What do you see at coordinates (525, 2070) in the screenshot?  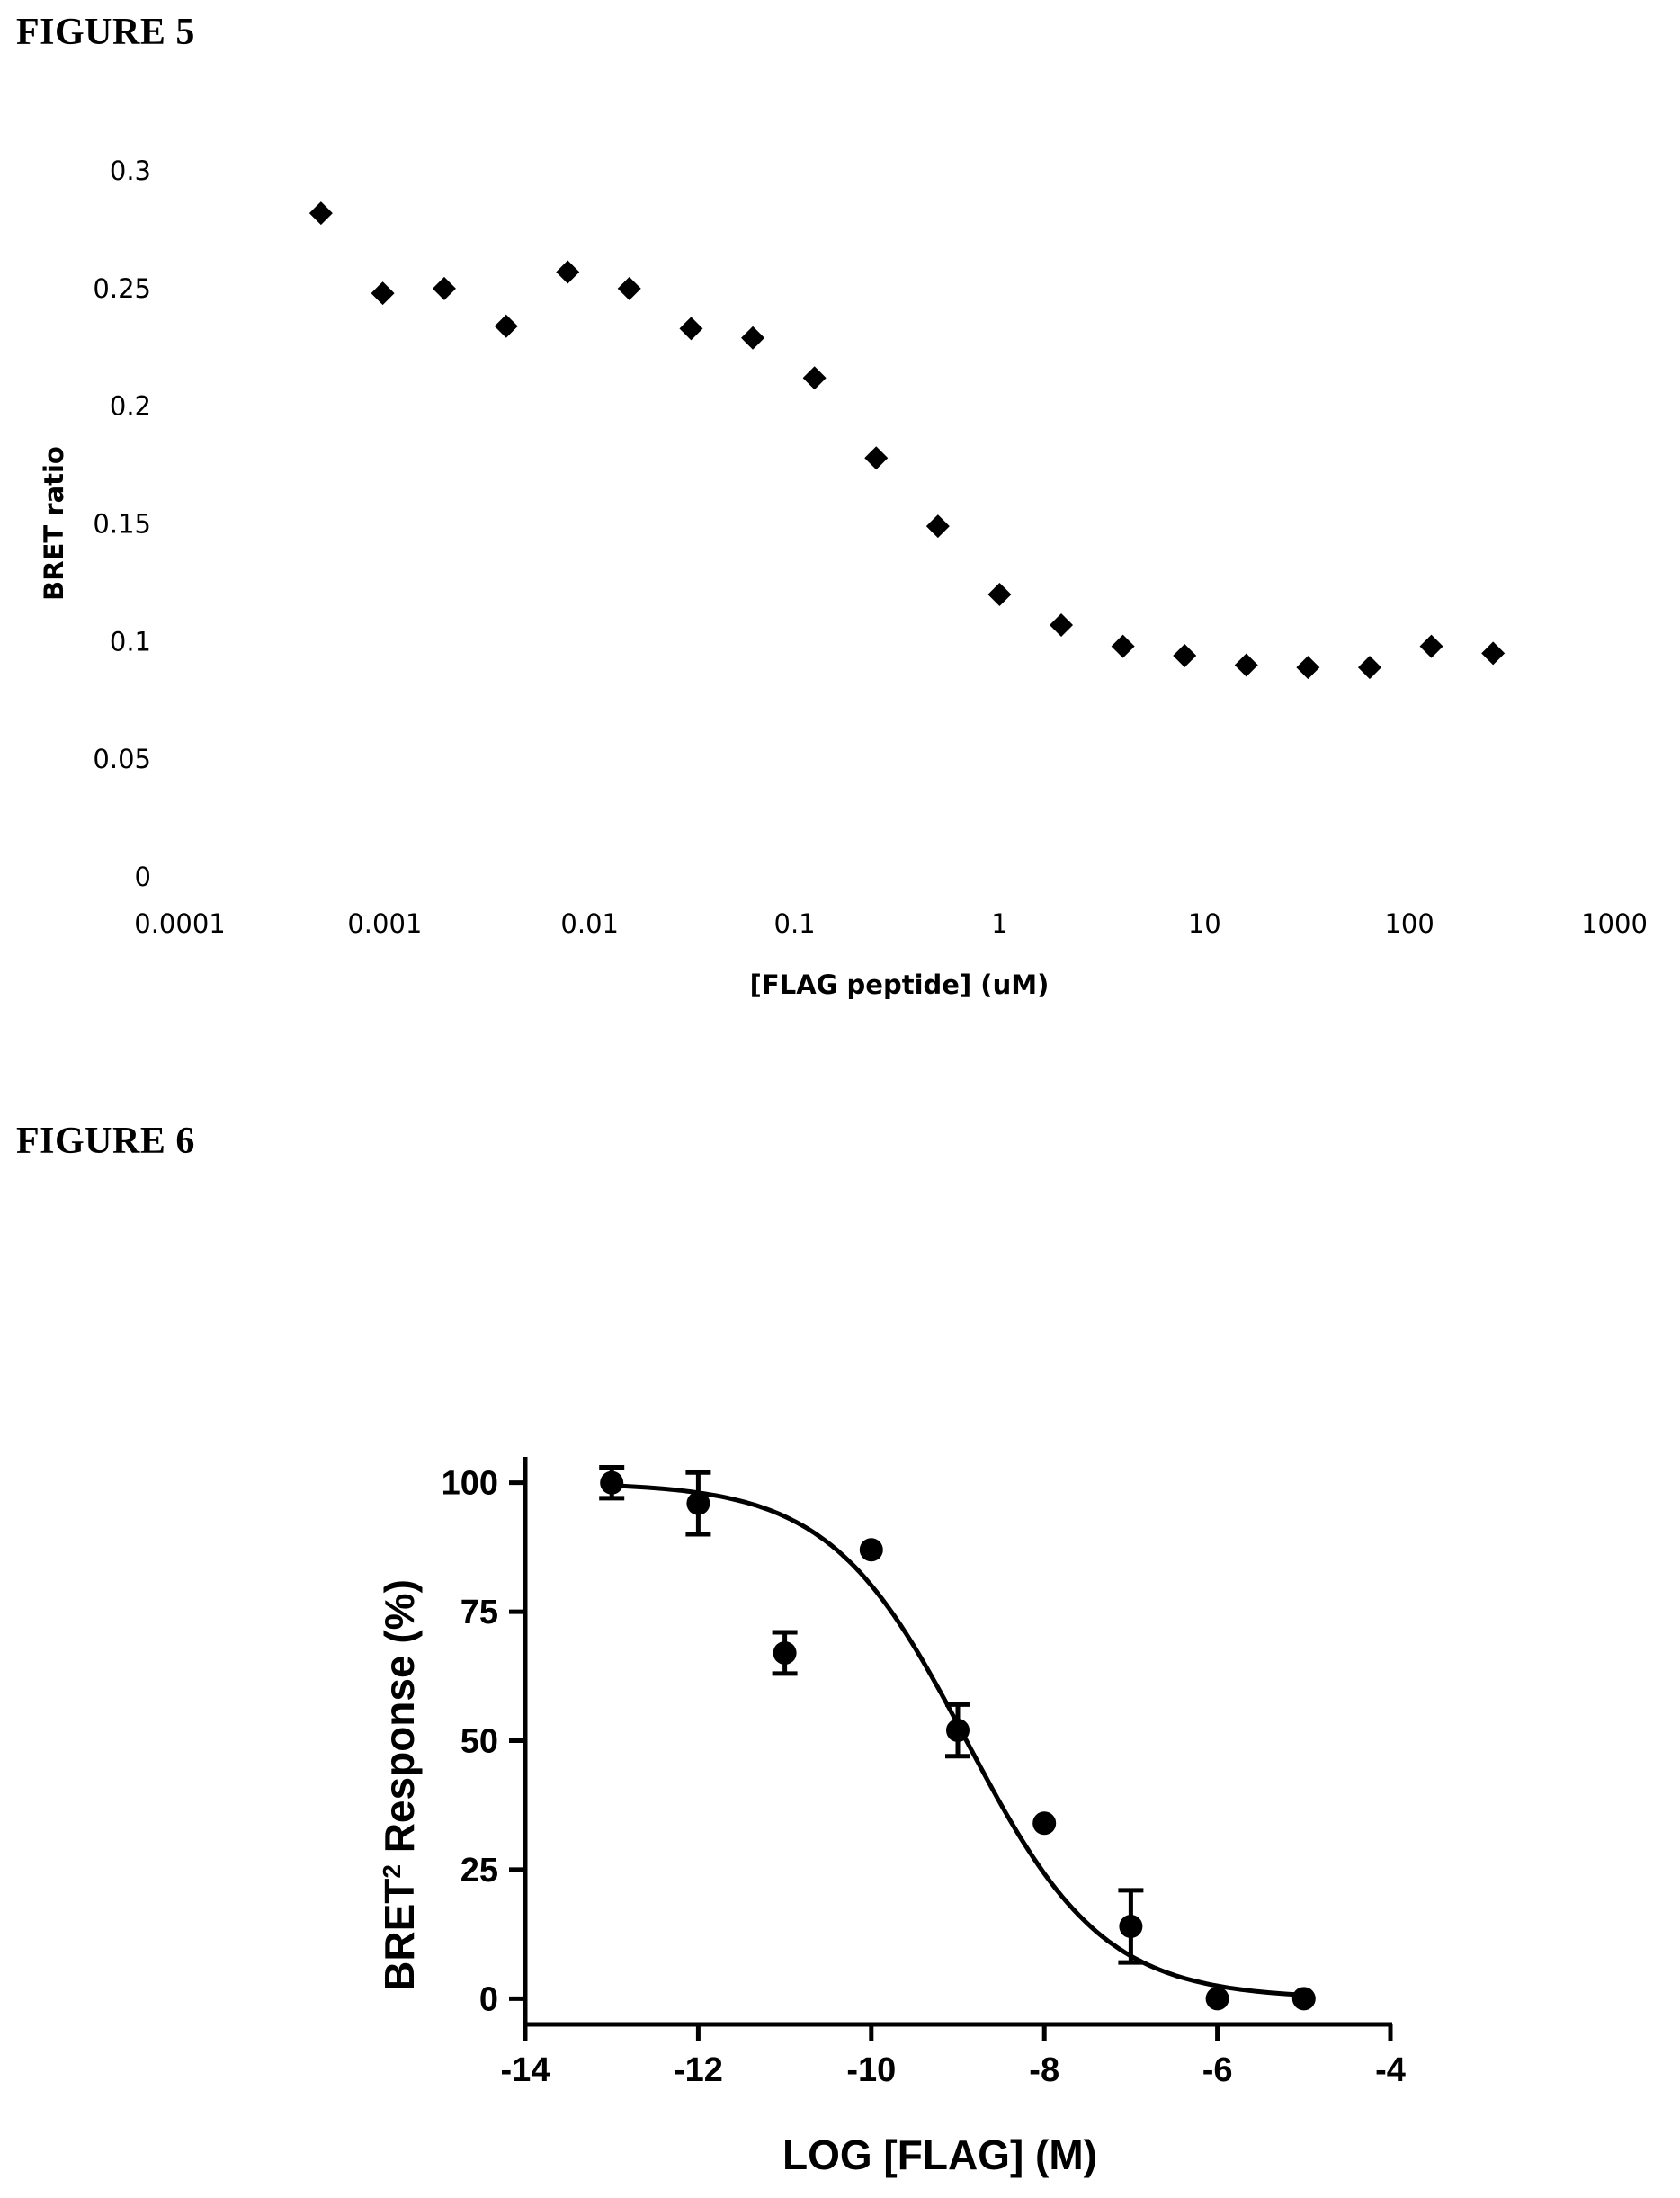 I see `figure-6-x-tick-label: -14` at bounding box center [525, 2070].